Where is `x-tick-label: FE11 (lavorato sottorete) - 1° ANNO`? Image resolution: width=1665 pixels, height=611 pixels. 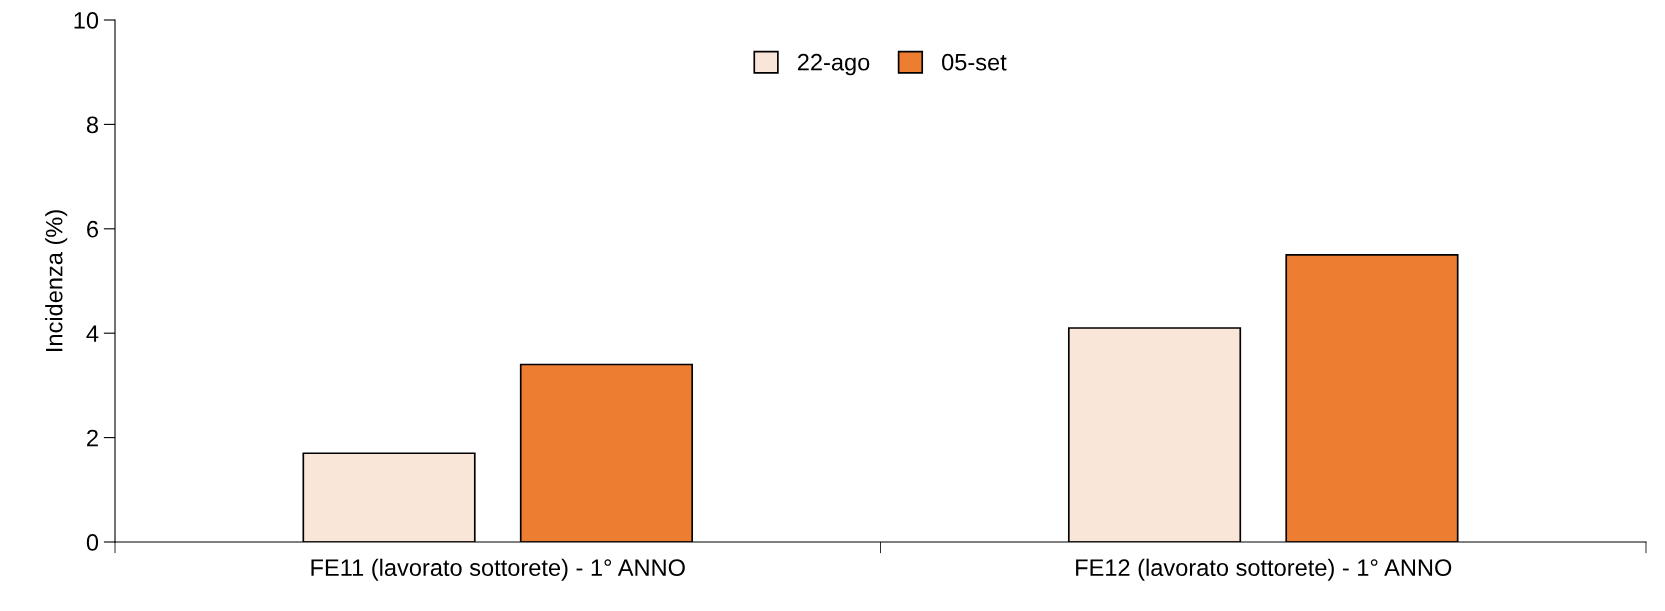 x-tick-label: FE11 (lavorato sottorete) - 1° ANNO is located at coordinates (498, 569).